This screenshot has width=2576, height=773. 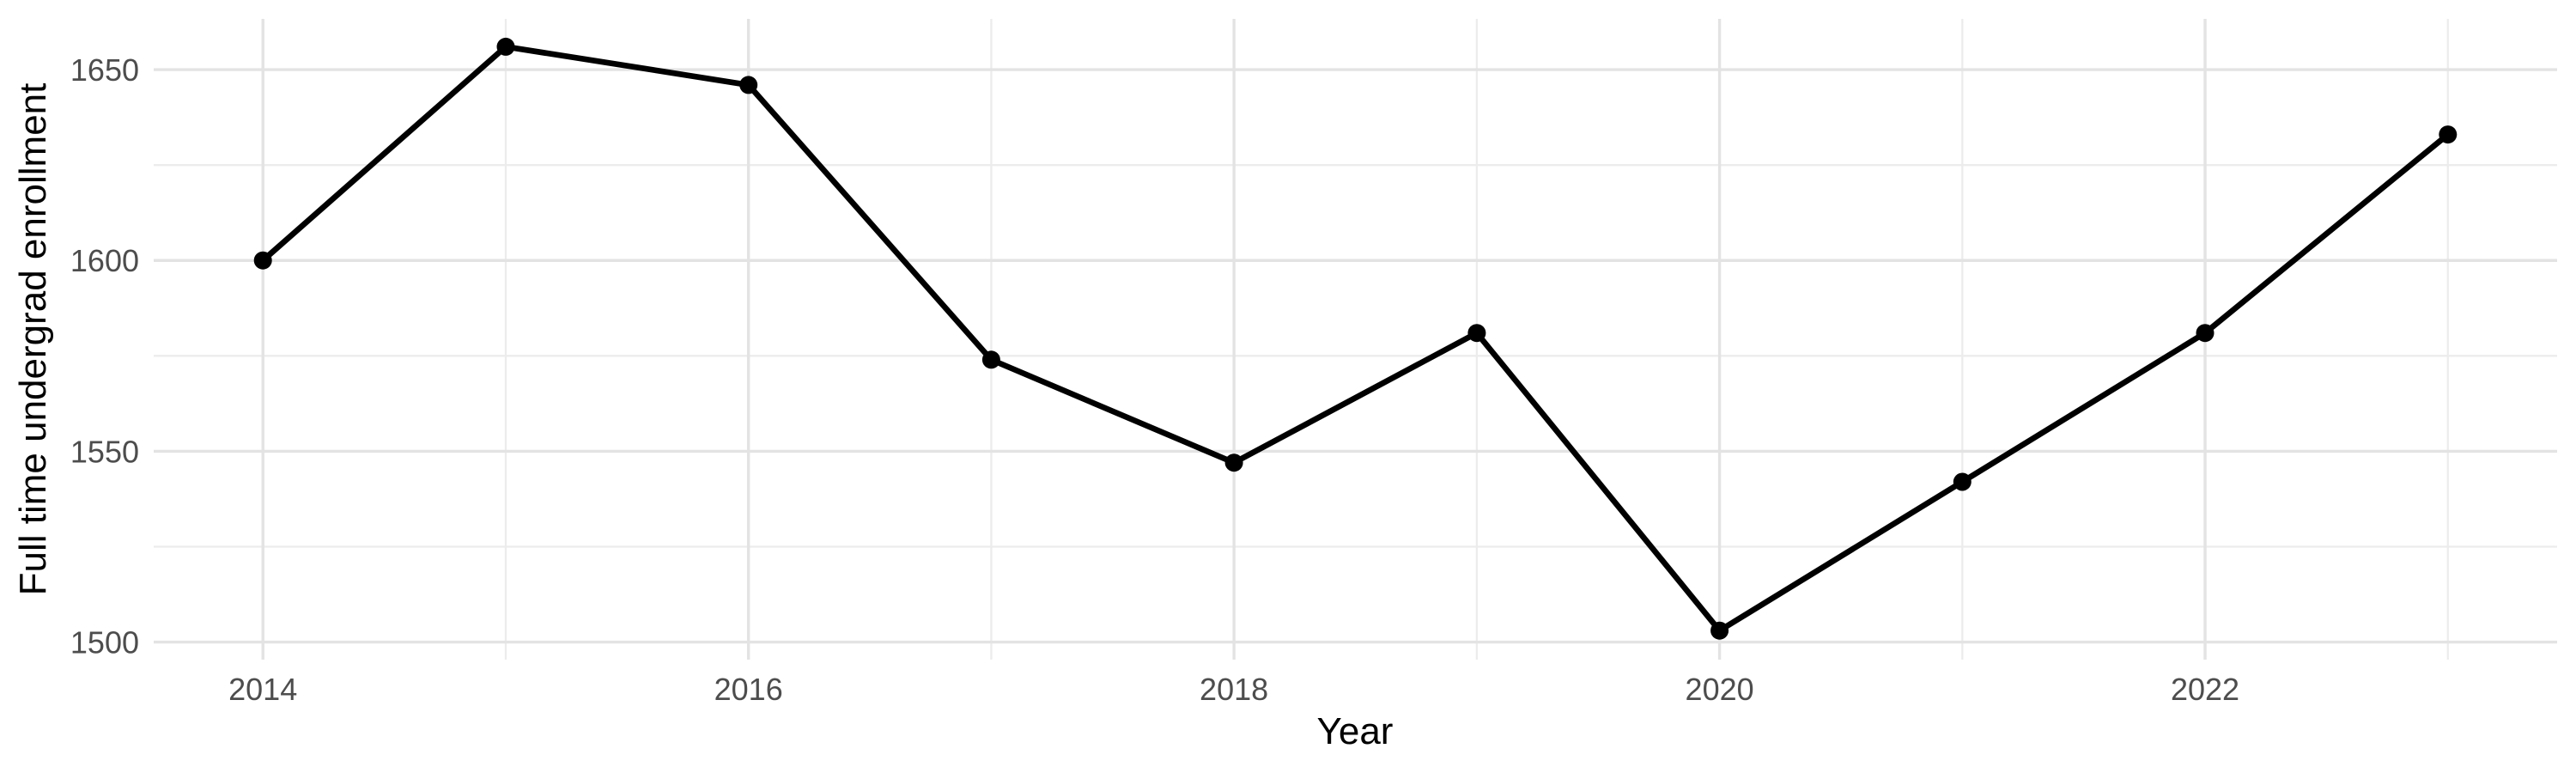 What do you see at coordinates (1356, 731) in the screenshot?
I see `x-axis-title: Year` at bounding box center [1356, 731].